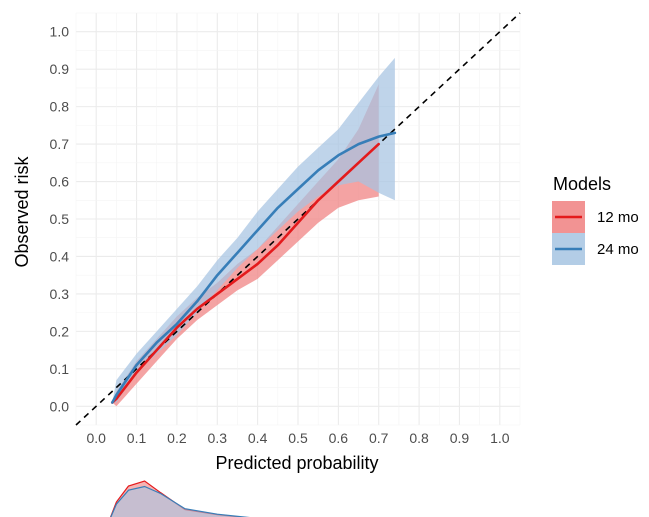 This screenshot has width=649, height=517. Describe the element at coordinates (500, 438) in the screenshot. I see `x-tick-label: 1.0` at that location.